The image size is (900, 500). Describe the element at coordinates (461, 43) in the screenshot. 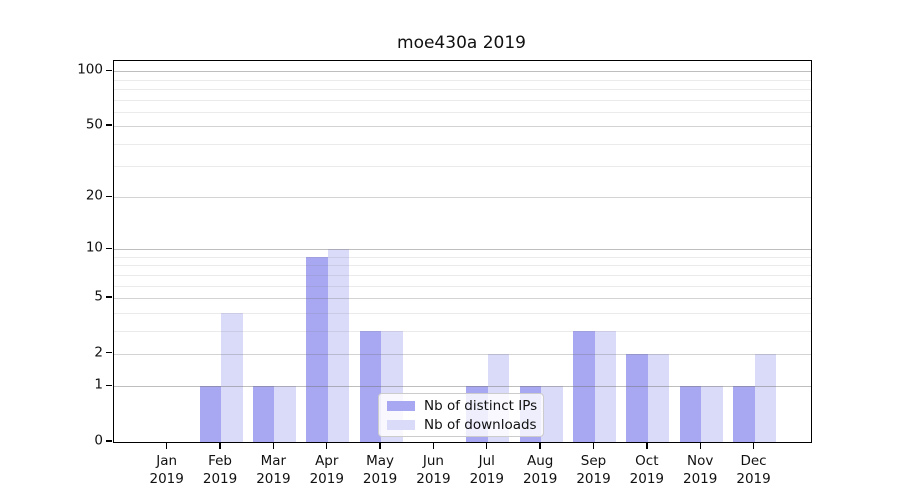

I see `chart-title: moe430a 2019` at that location.